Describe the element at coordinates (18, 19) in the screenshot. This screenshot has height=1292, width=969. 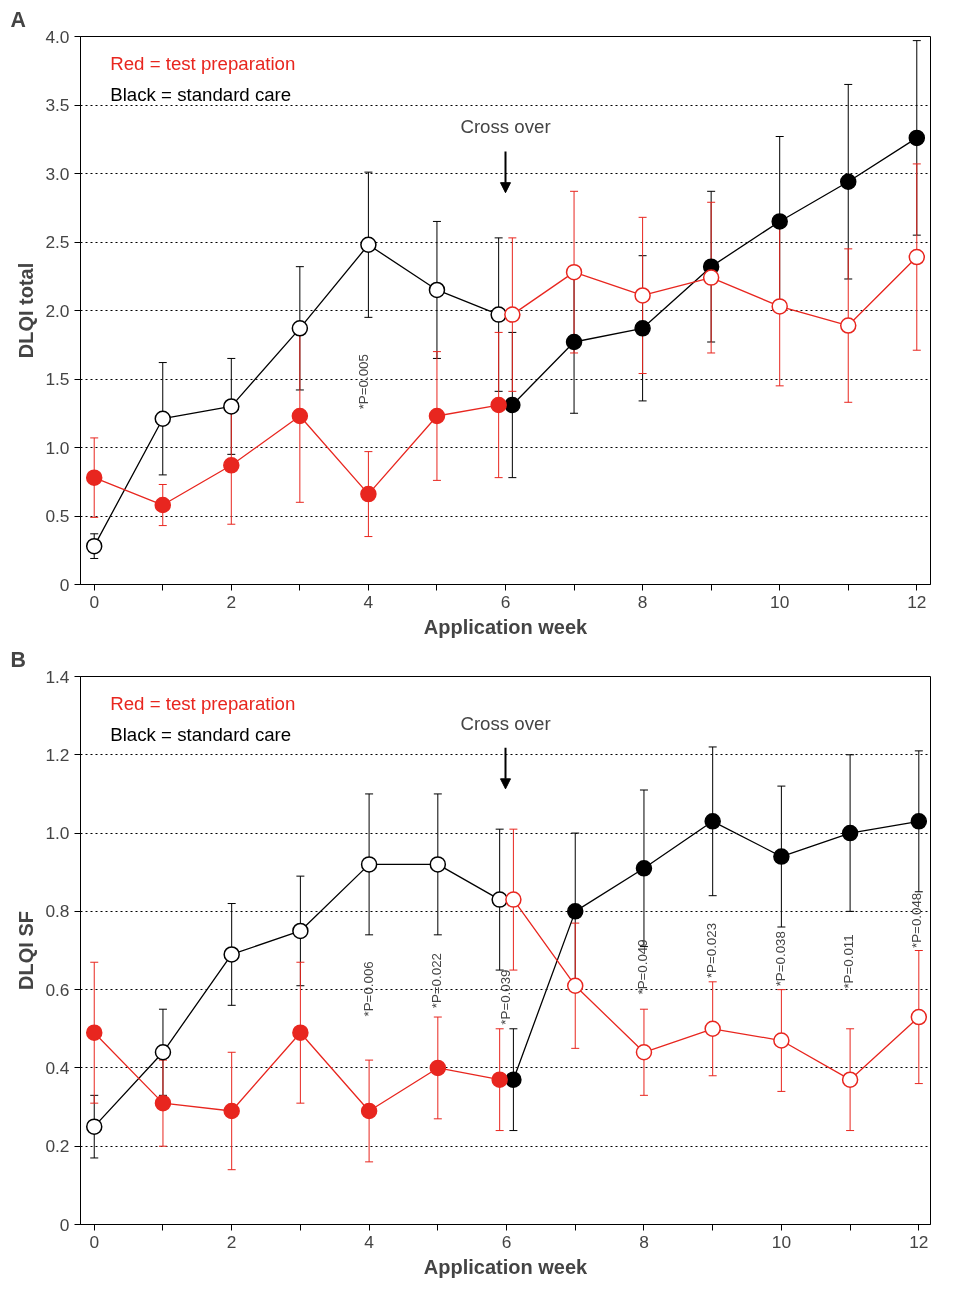
I see `chart-title: A` at that location.